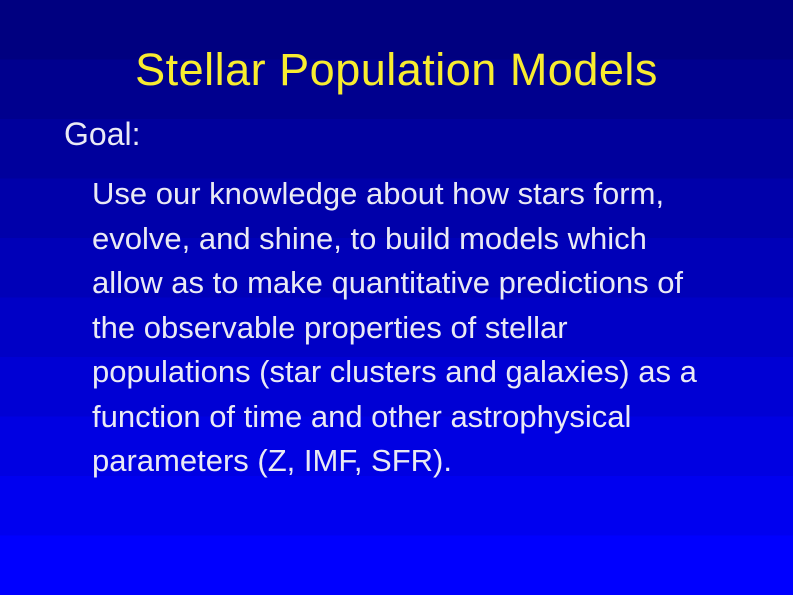  Describe the element at coordinates (330, 327) in the screenshot. I see `body-line: the observable properties of stellar` at that location.